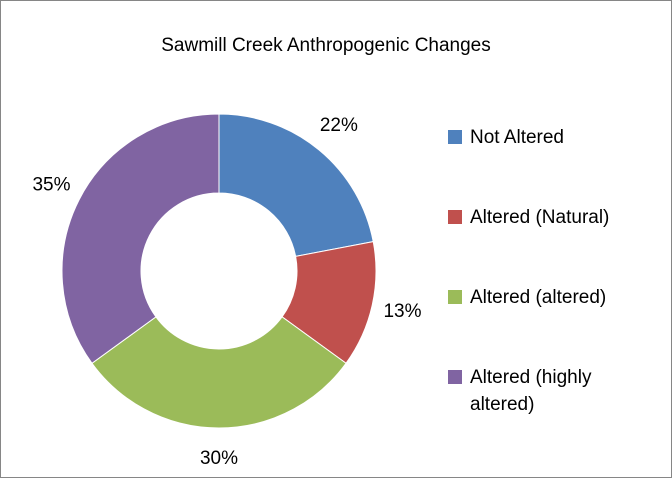  Describe the element at coordinates (540, 217) in the screenshot. I see `legend-label: Altered (Natural)` at that location.